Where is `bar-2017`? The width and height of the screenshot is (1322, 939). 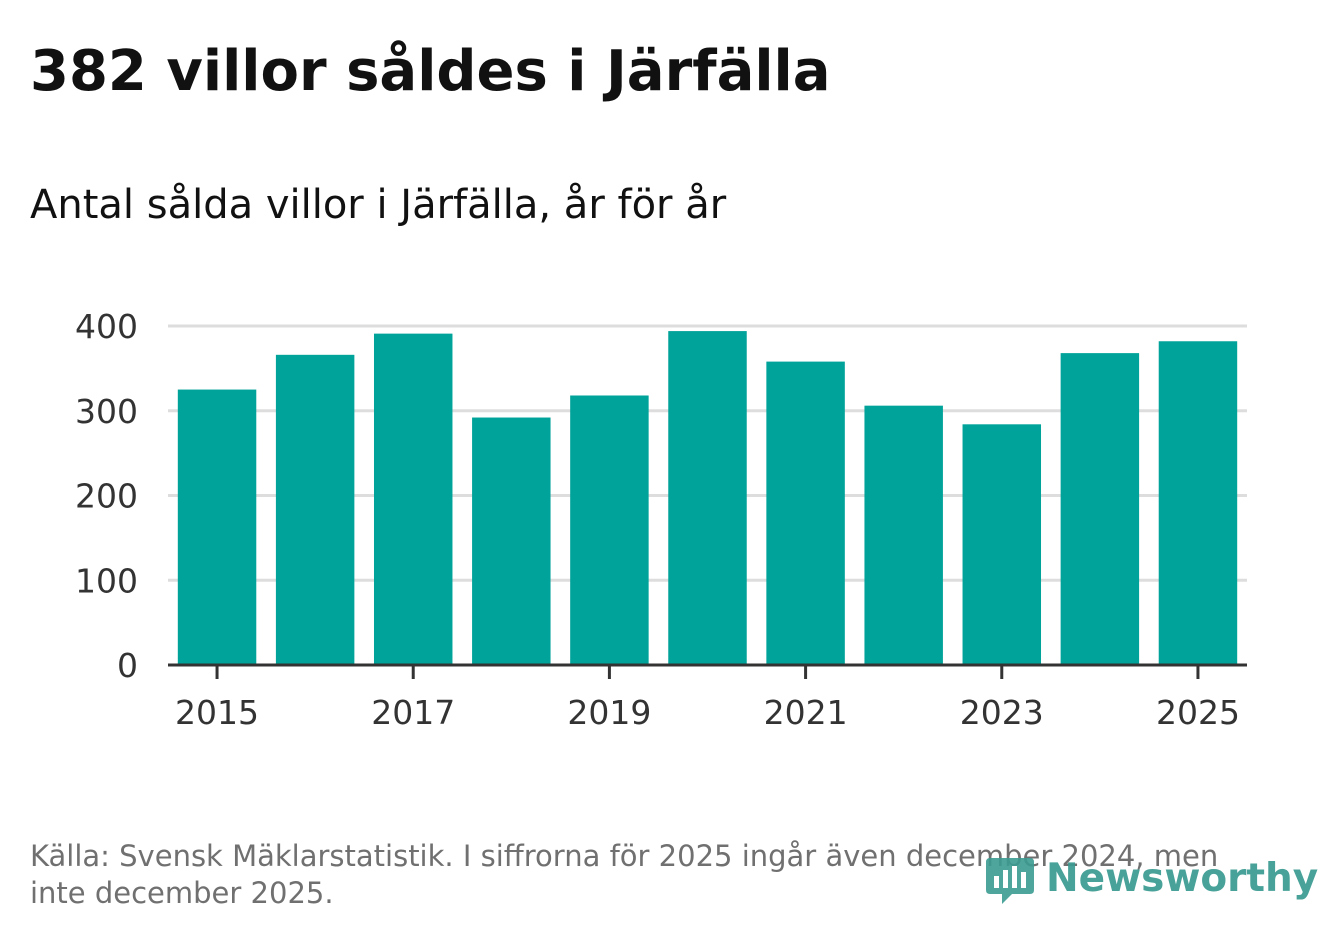
bar-2017 is located at coordinates (413, 499).